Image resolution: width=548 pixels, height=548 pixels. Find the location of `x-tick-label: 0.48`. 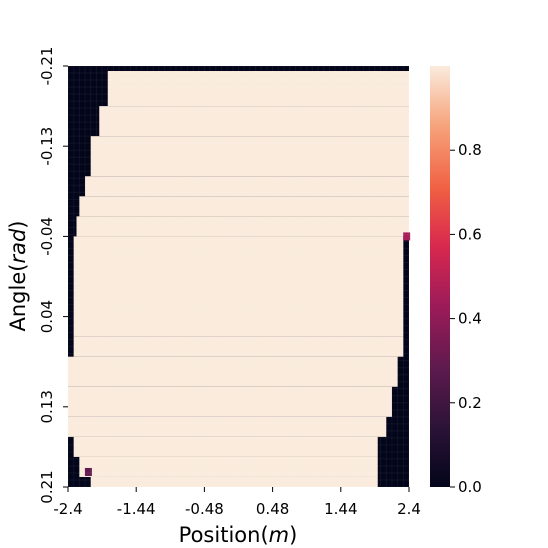

x-tick-label: 0.48 is located at coordinates (272, 509).